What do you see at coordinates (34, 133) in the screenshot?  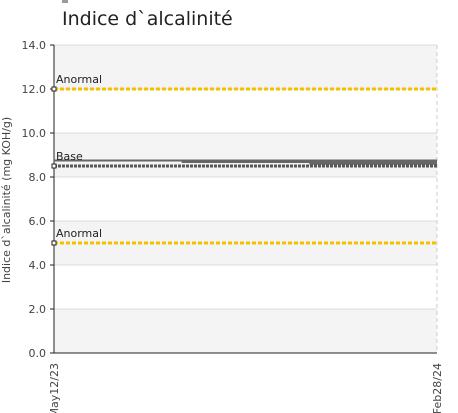 I see `y-tick-label: 10.0` at bounding box center [34, 133].